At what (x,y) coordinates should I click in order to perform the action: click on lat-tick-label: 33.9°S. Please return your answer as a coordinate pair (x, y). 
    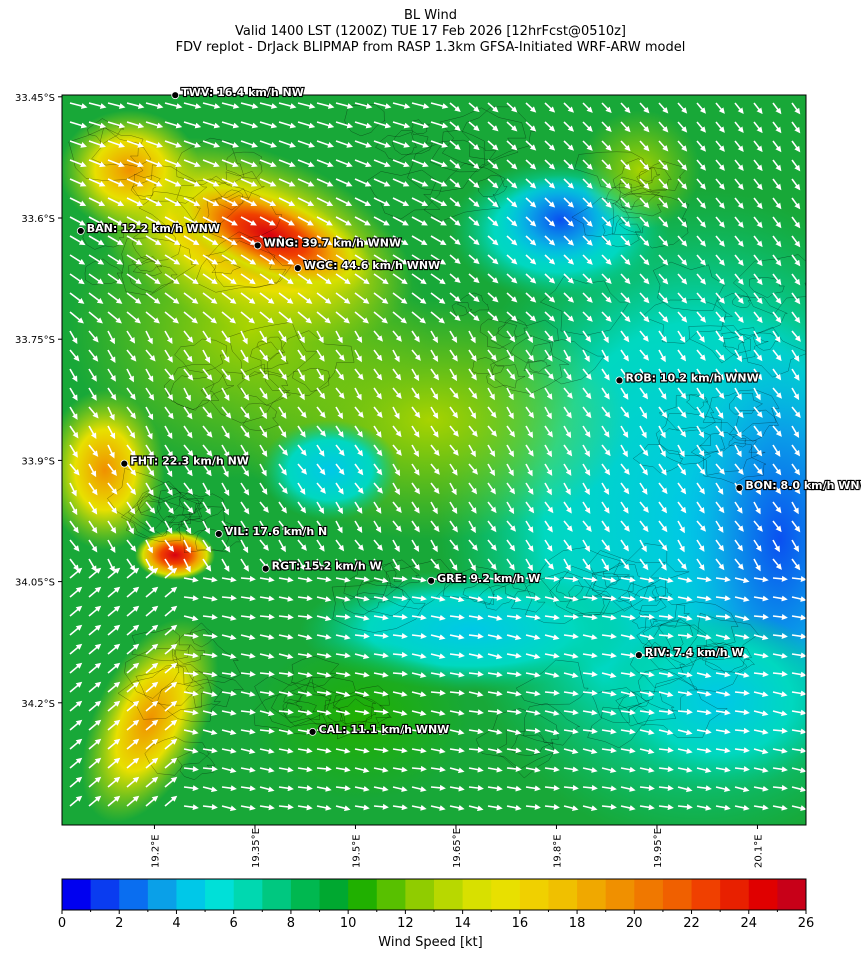
    Looking at the image, I should click on (38, 461).